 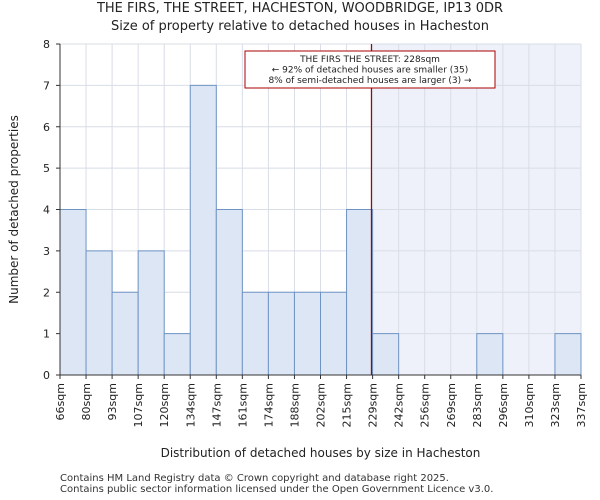 I want to click on x-tick-label: 215sqm, so click(x=347, y=405).